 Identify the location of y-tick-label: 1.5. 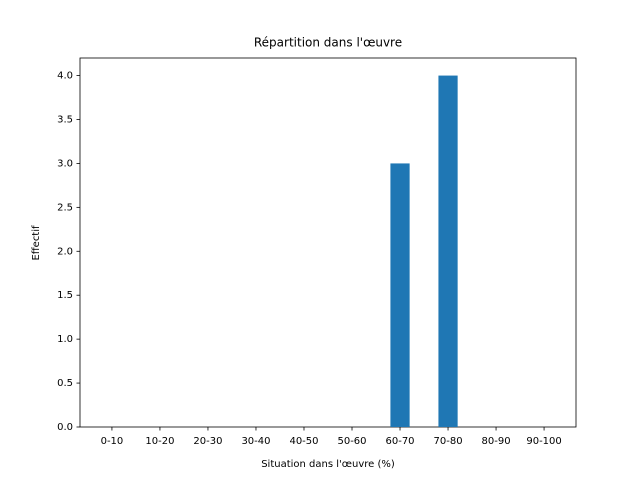
(65, 295).